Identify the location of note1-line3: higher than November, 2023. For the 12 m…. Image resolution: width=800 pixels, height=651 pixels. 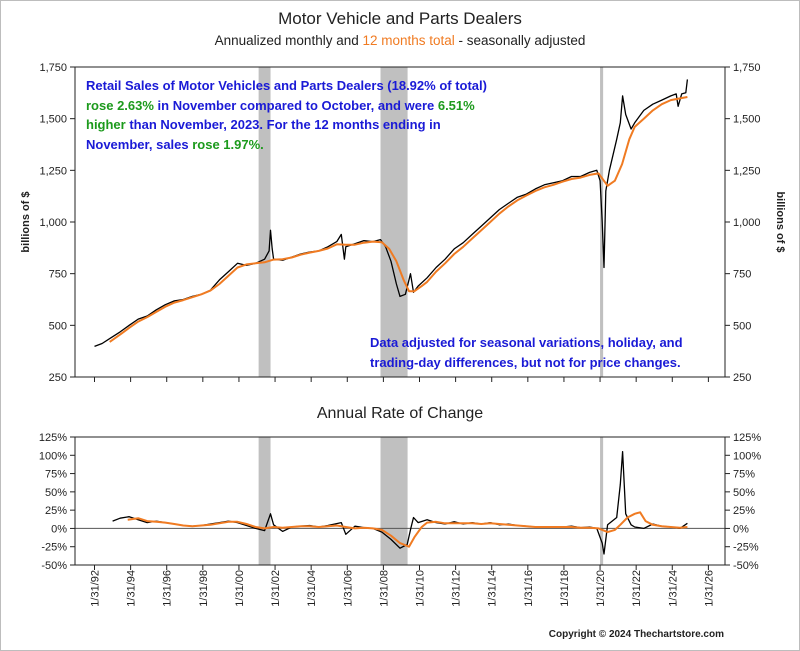
(286, 125).